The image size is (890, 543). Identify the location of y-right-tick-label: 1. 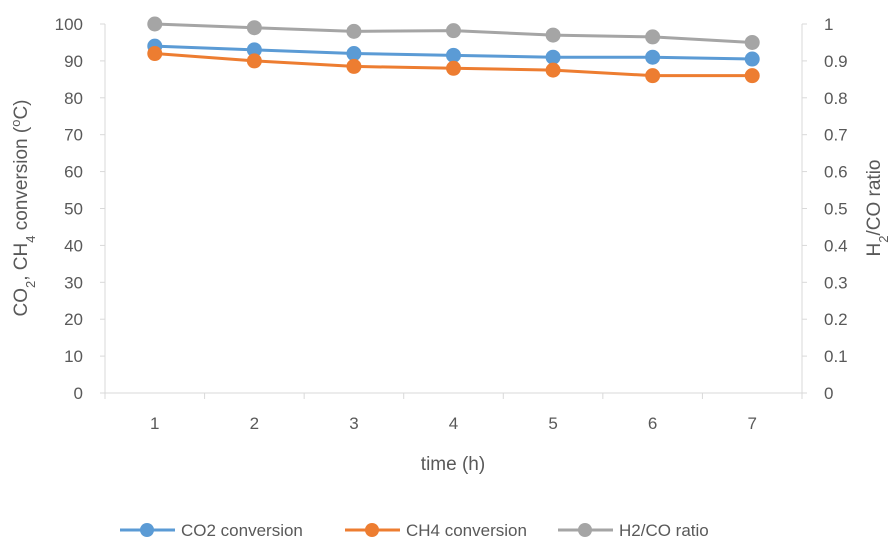
(828, 24).